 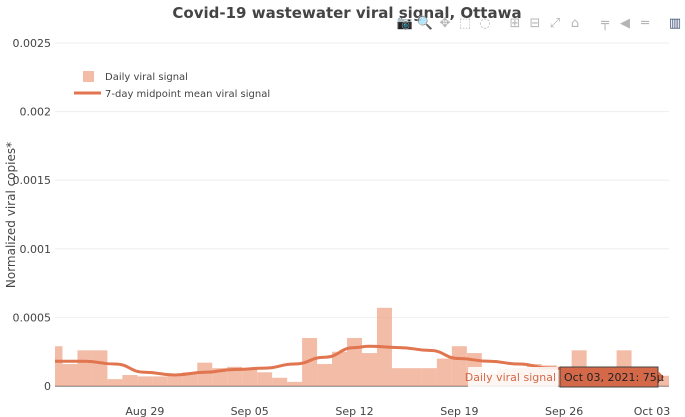 What do you see at coordinates (459, 411) in the screenshot?
I see `x-tick-label: Sep 19` at bounding box center [459, 411].